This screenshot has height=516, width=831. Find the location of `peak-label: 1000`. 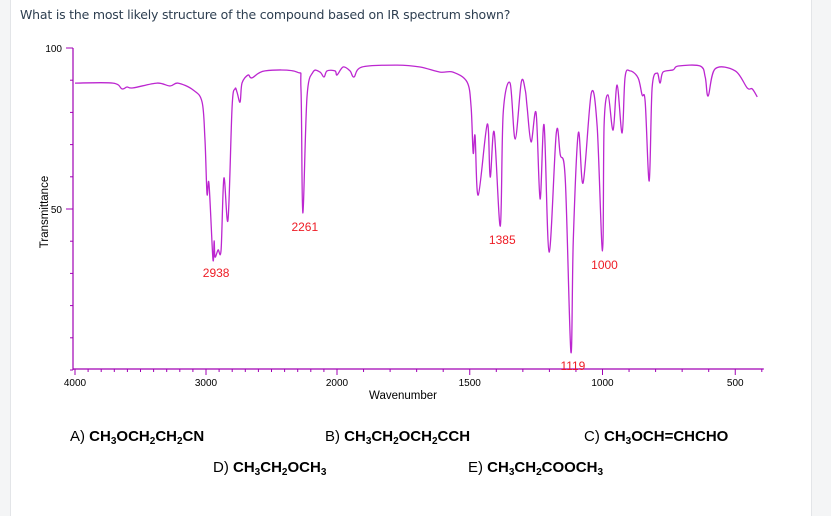

peak-label: 1000 is located at coordinates (604, 265).